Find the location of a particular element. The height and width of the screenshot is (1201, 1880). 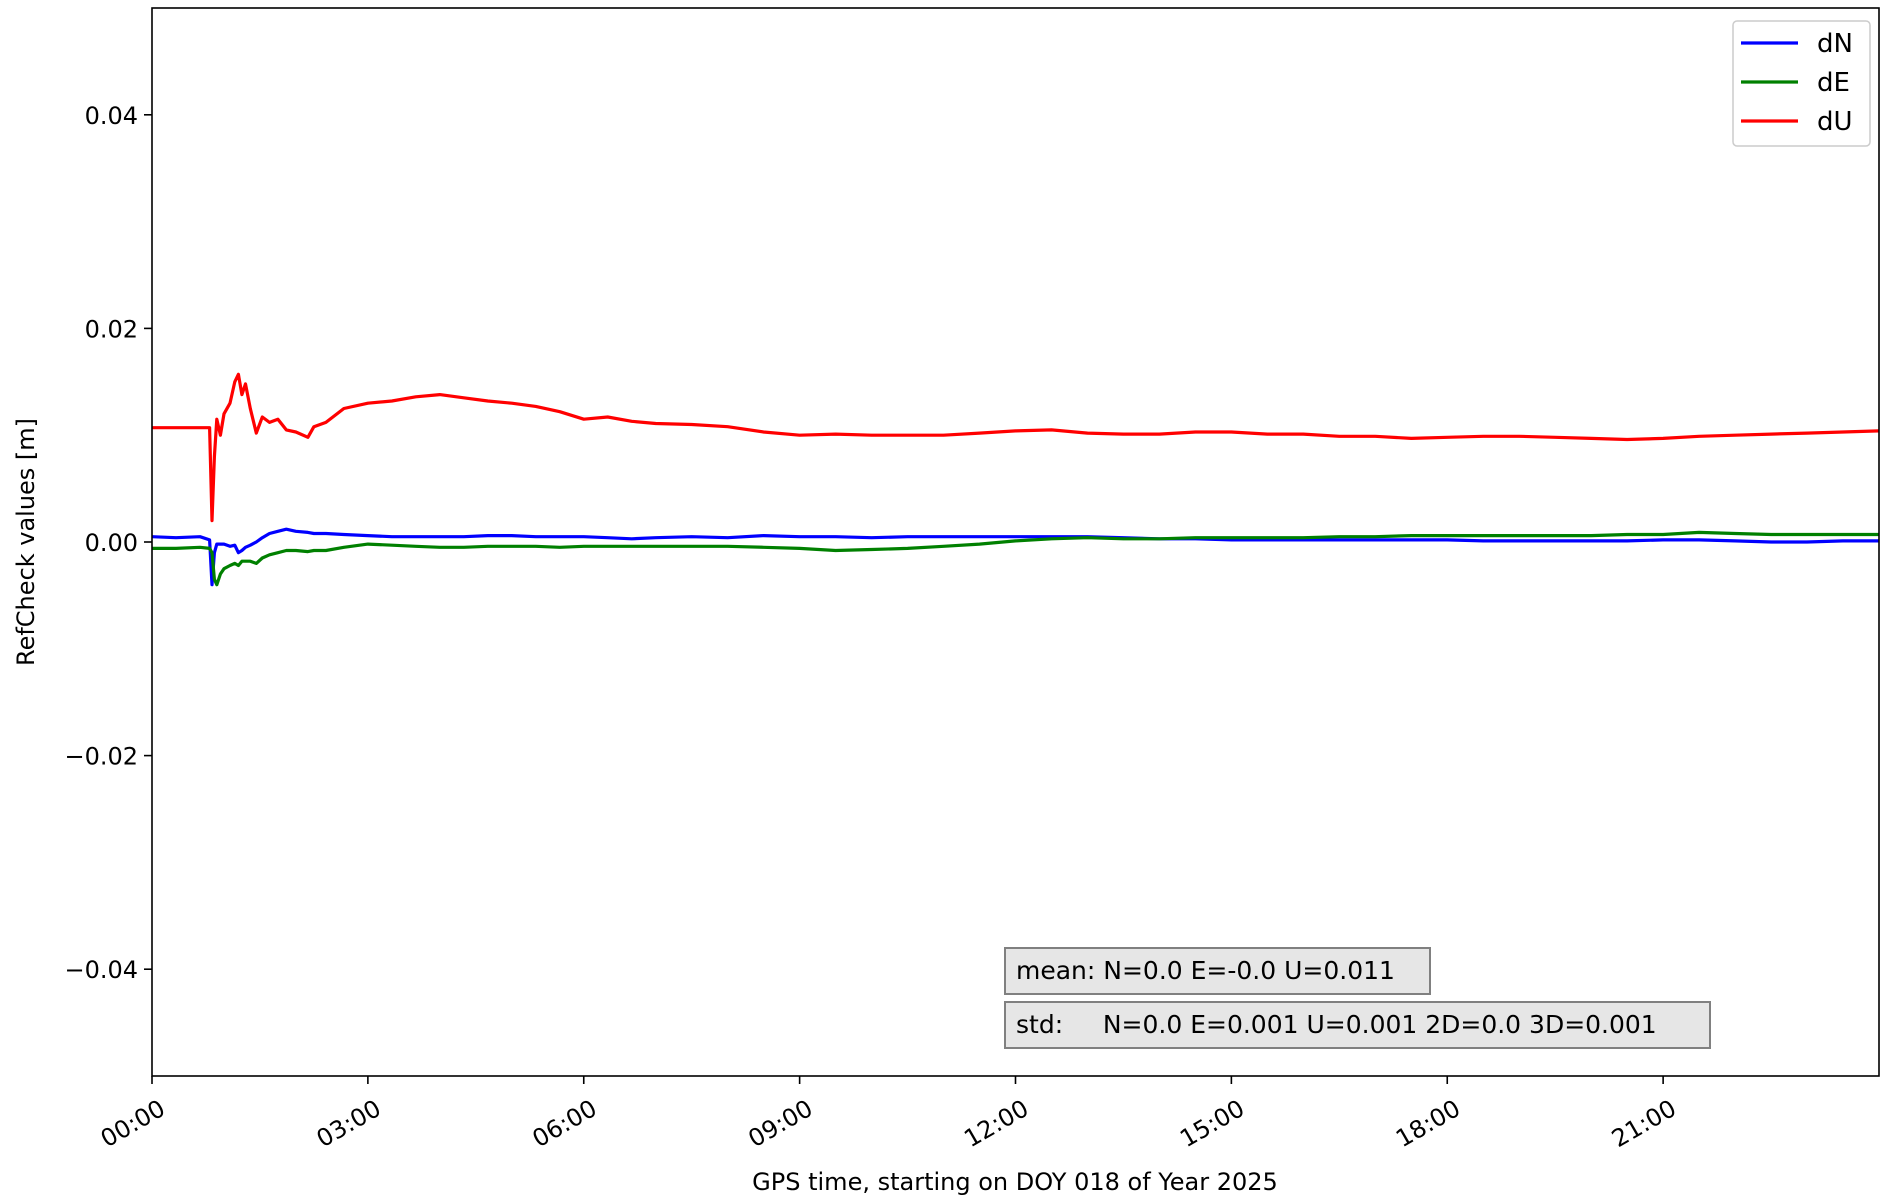

legend: dN dE dU is located at coordinates (1801, 83).